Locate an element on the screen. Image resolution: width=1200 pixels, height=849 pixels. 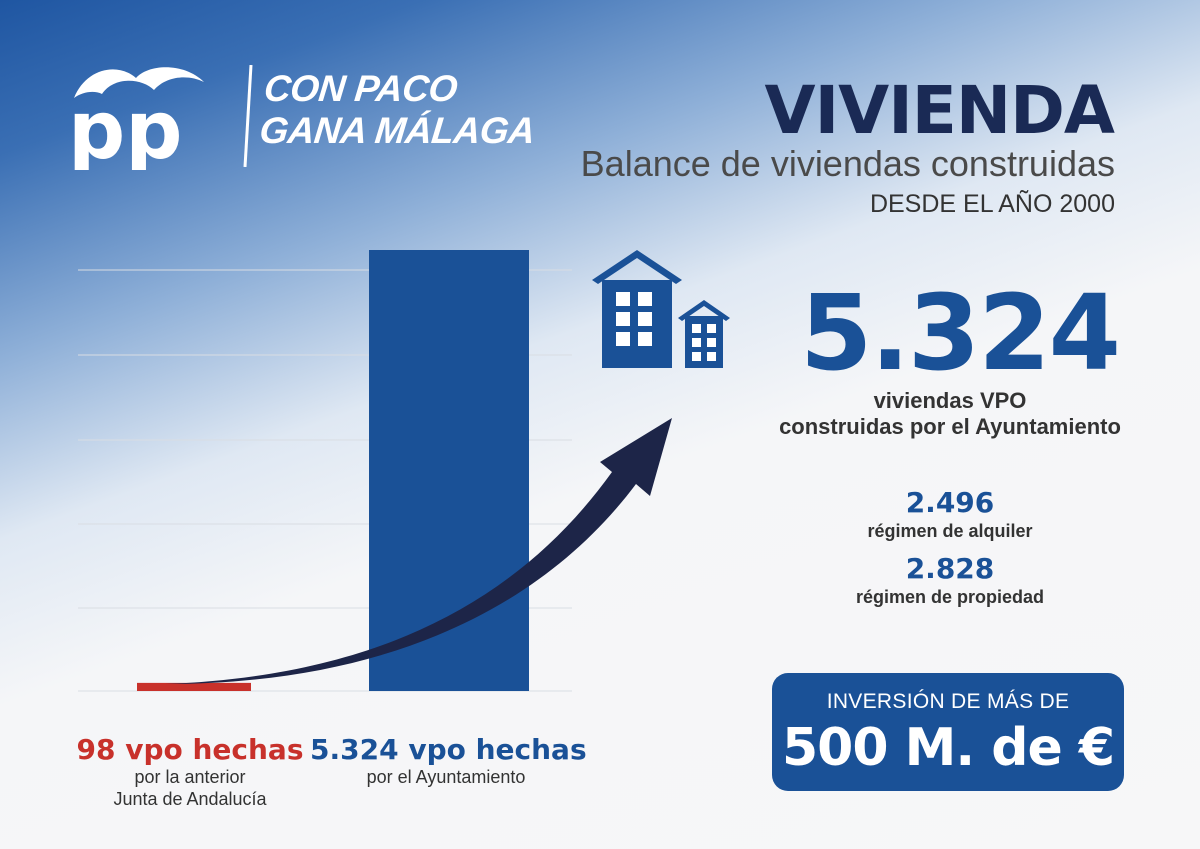
main-stat-value: 5.324 is located at coordinates (960, 333).